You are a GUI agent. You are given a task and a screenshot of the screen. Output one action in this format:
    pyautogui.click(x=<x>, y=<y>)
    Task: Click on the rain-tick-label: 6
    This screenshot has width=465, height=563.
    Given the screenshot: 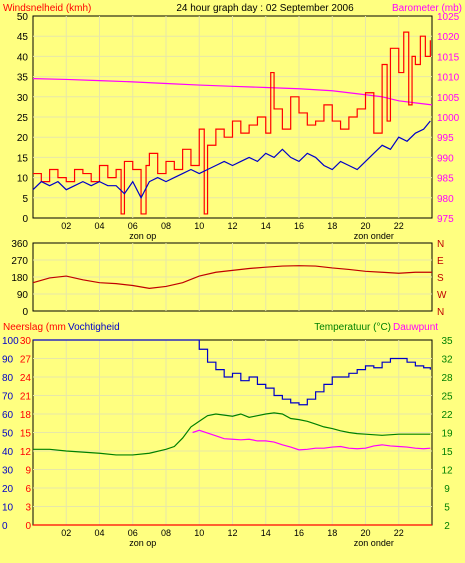 What is the action you would take?
    pyautogui.click(x=28, y=489)
    